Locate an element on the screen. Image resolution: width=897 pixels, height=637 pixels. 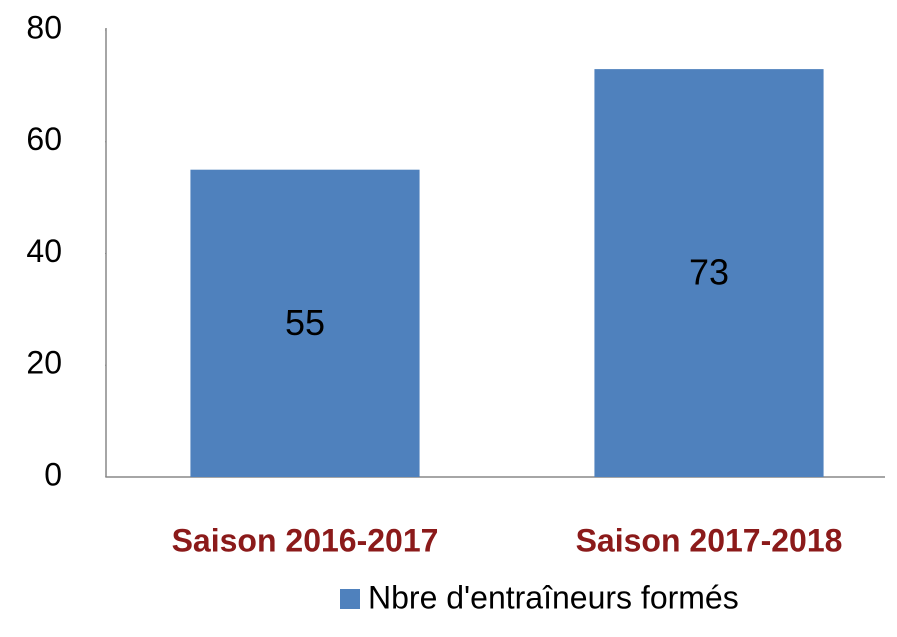
y-tick-label: 0 is located at coordinates (53, 474).